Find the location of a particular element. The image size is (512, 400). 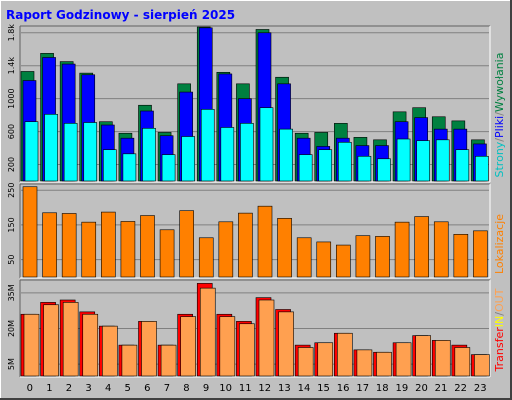

x-tick-label: 5 is located at coordinates (128, 388).